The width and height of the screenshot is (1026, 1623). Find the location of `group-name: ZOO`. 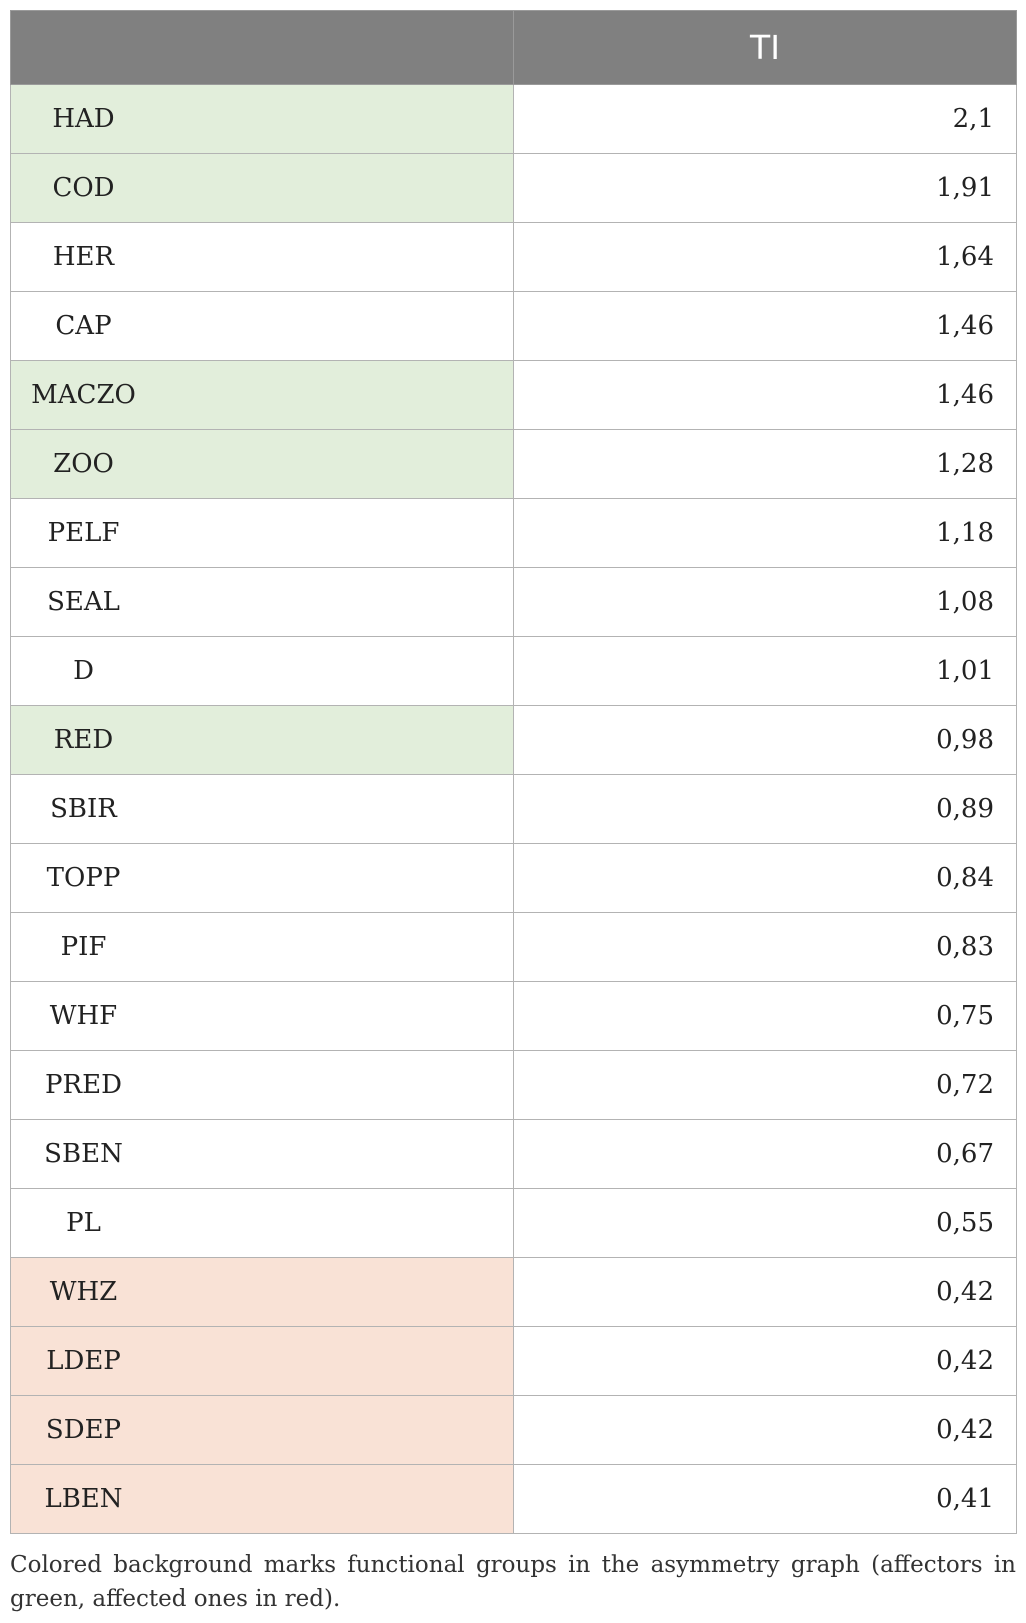

group-name: ZOO is located at coordinates (83, 464).